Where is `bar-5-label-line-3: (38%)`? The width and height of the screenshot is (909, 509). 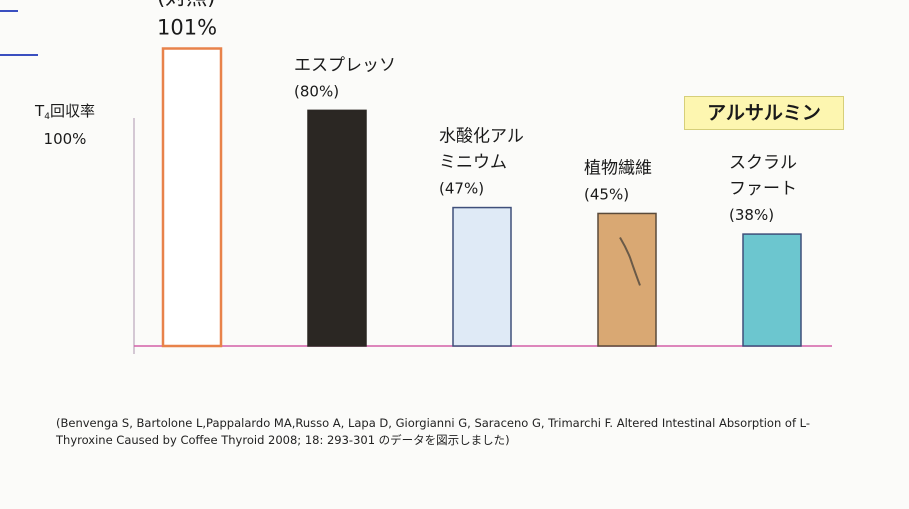
bar-5-label-line-3: (38%) is located at coordinates (751, 215).